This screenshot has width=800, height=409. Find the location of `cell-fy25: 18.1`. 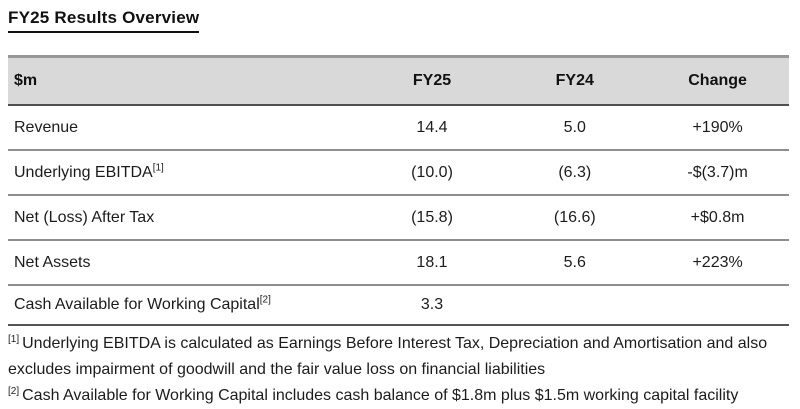

cell-fy25: 18.1 is located at coordinates (432, 263).